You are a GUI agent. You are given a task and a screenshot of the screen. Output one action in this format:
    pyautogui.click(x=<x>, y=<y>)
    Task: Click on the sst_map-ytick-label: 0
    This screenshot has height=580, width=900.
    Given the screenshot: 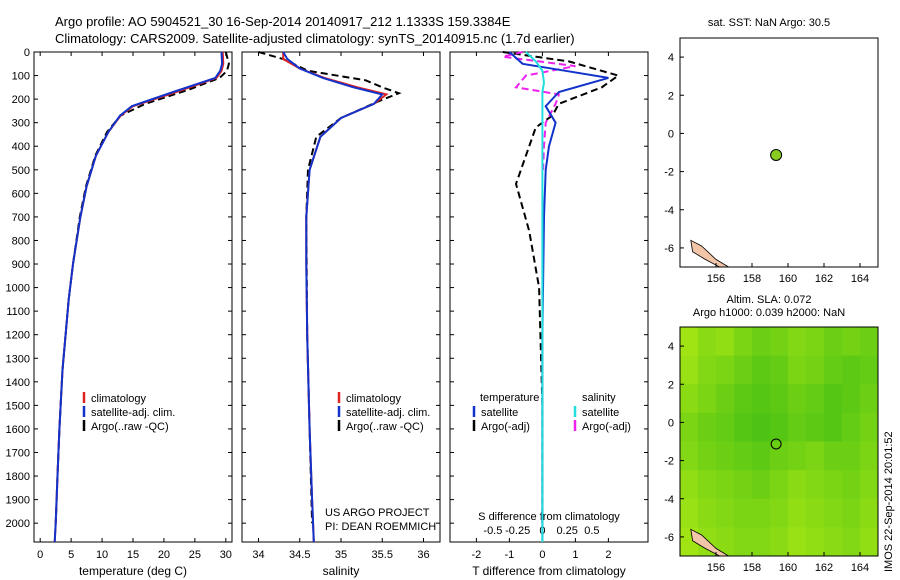 What is the action you would take?
    pyautogui.click(x=671, y=134)
    